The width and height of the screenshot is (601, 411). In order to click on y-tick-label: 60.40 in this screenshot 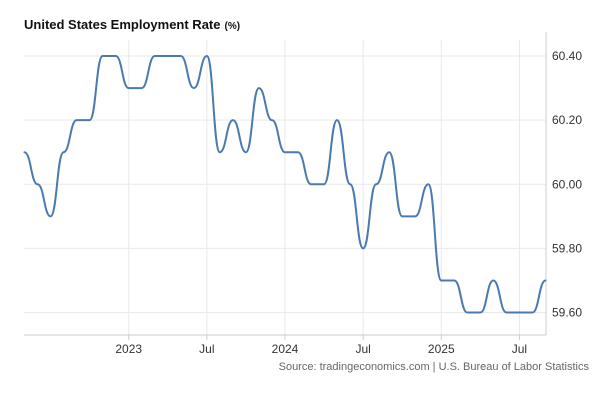, I will do `click(567, 56)`.